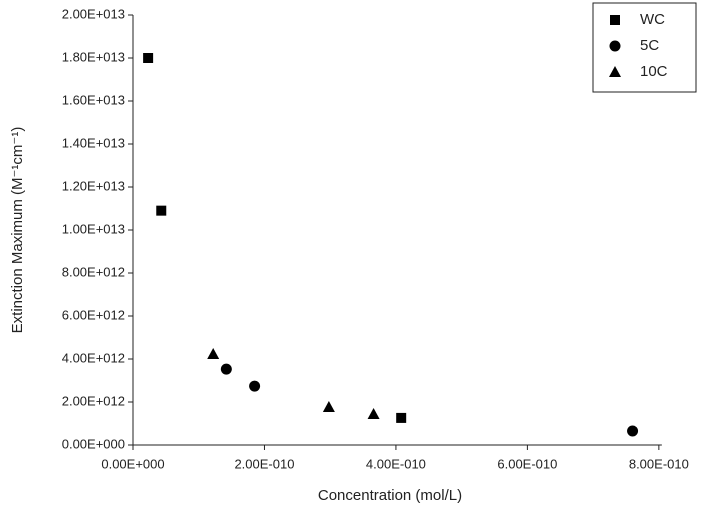 The height and width of the screenshot is (510, 703). What do you see at coordinates (527, 463) in the screenshot?
I see `x-tick-label: 6.00E-010` at bounding box center [527, 463].